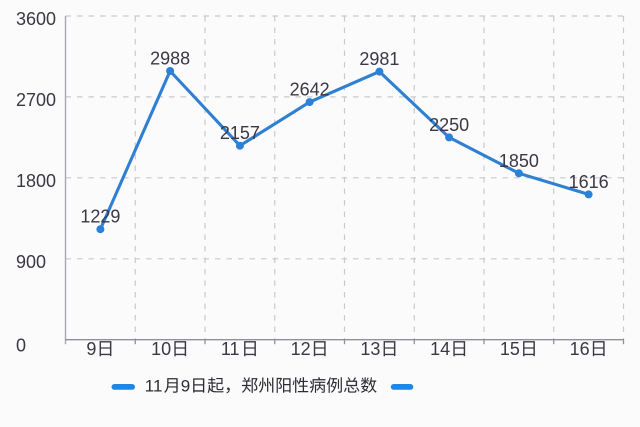 The height and width of the screenshot is (427, 640). Describe the element at coordinates (440, 349) in the screenshot. I see `svg-text: 14` at that location.